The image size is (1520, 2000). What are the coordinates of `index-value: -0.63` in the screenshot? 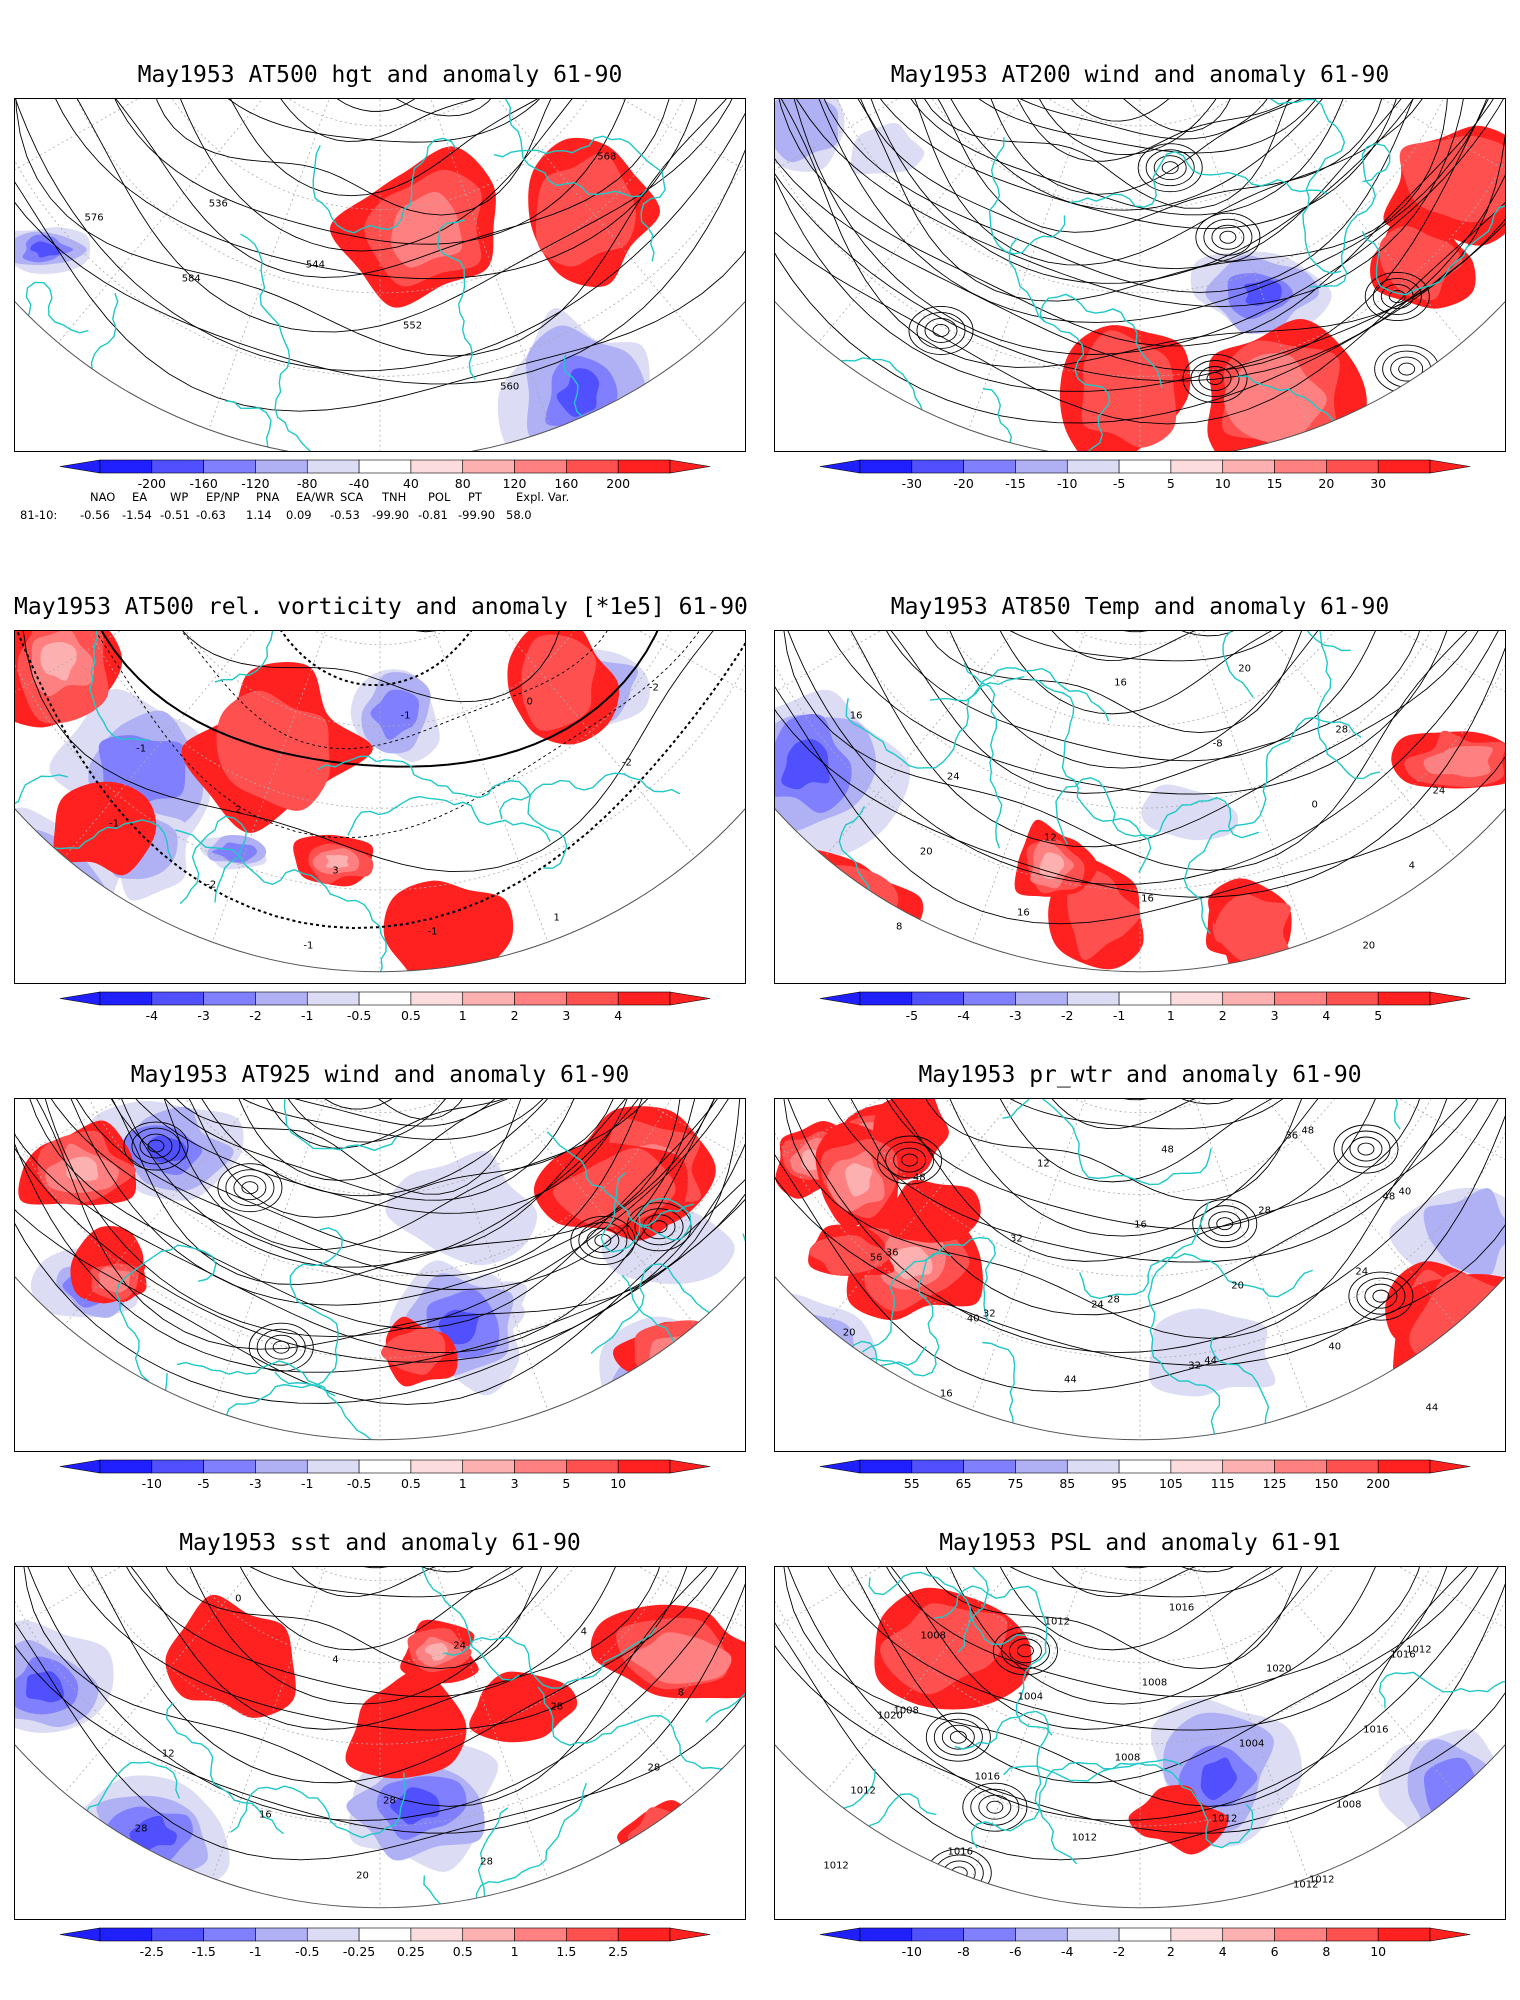 It's located at (211, 515).